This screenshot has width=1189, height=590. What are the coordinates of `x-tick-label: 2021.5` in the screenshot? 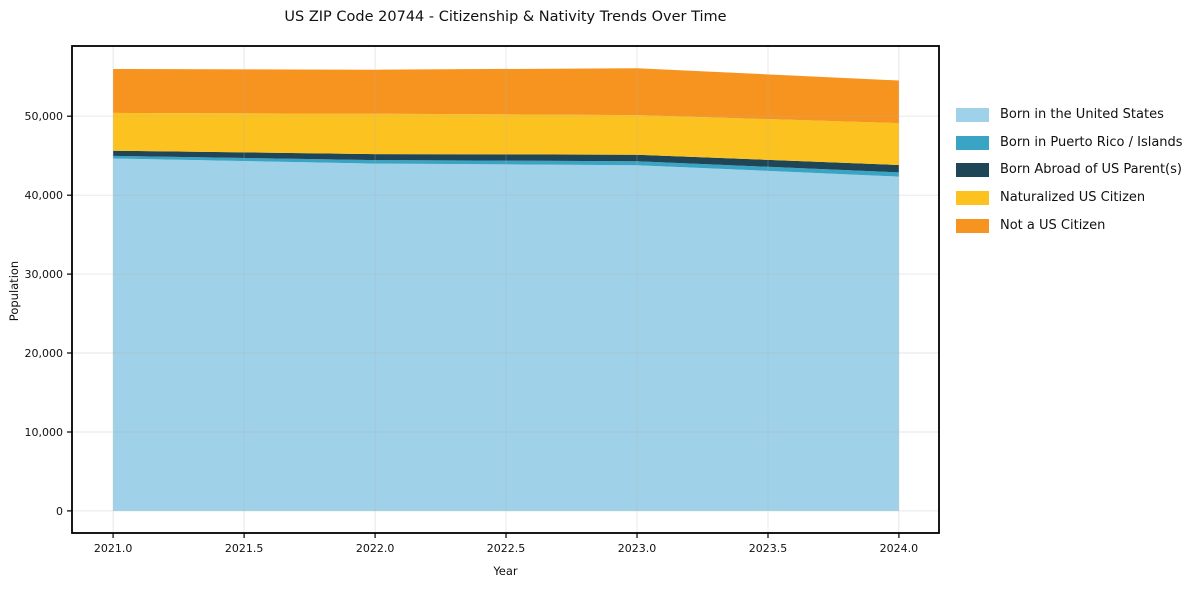 It's located at (244, 548).